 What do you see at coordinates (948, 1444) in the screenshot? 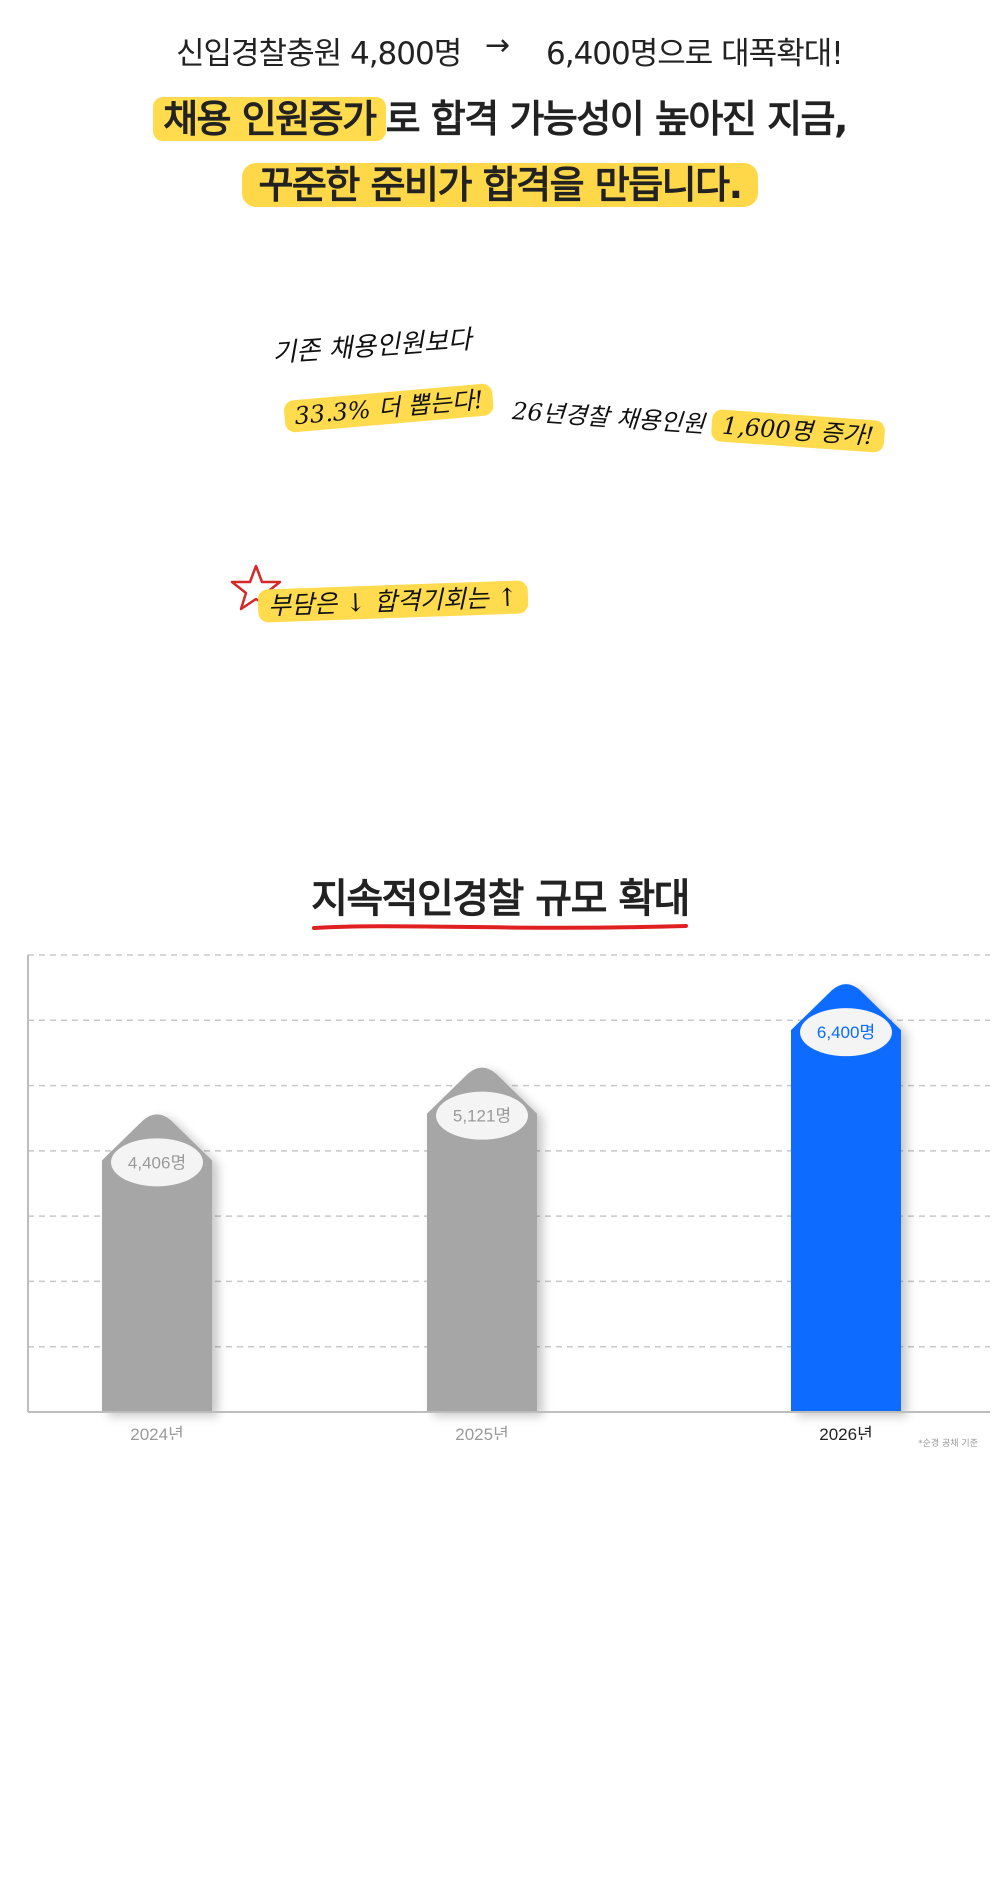
I see `footnote: *순경 공채 기준` at bounding box center [948, 1444].